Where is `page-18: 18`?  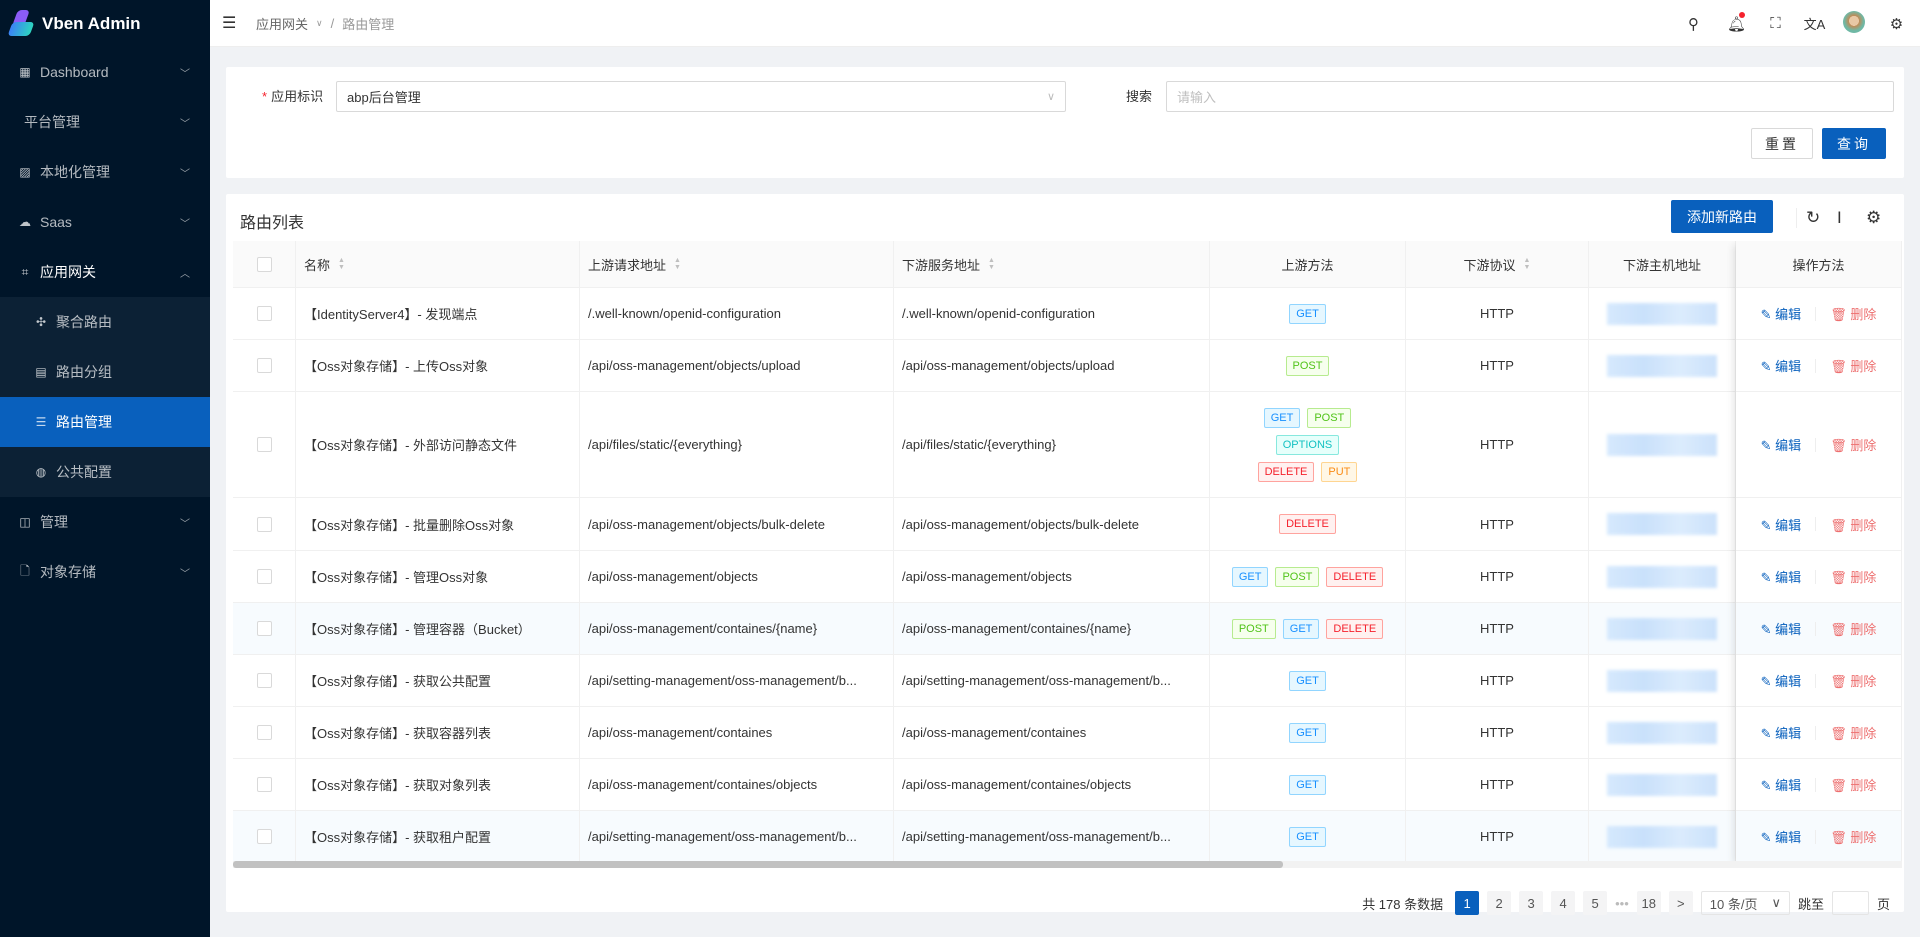 page-18: 18 is located at coordinates (1648, 903).